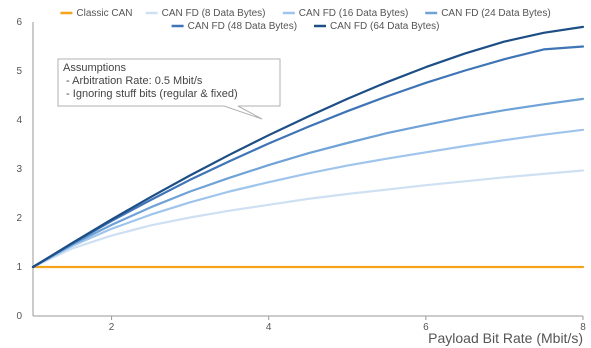 The image size is (591, 348). Describe the element at coordinates (347, 324) in the screenshot. I see `x-tick-labels: 2 4 6 8` at that location.